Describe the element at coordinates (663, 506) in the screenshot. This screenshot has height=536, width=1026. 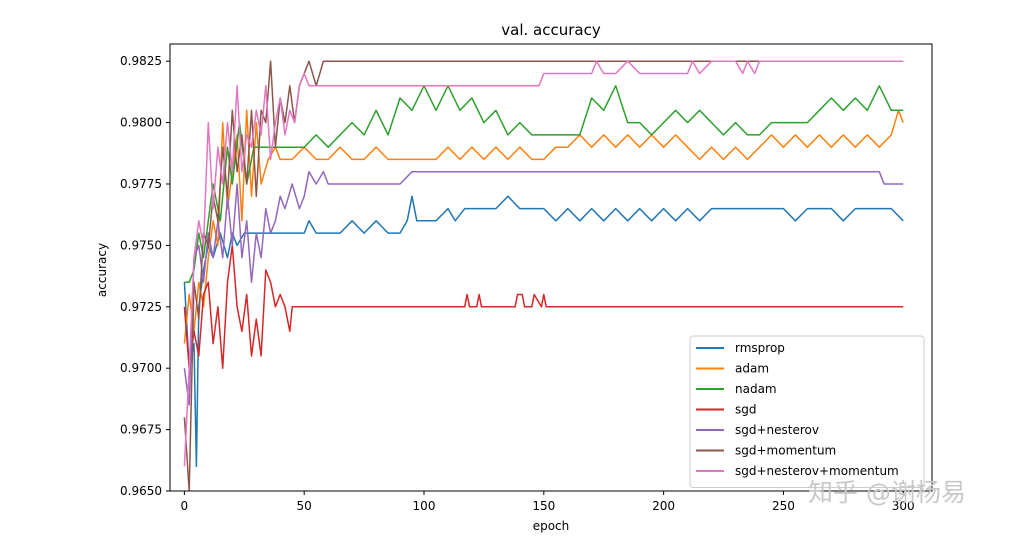
I see `x-tick-label: 200` at that location.